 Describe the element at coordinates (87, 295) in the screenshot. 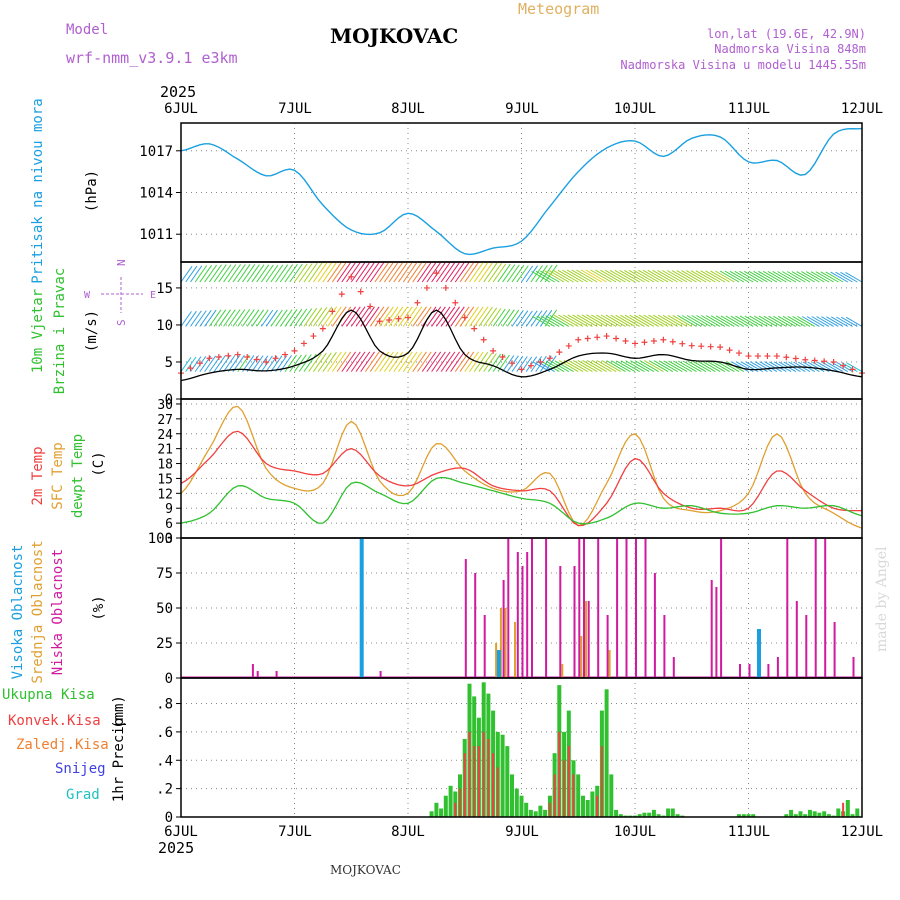

I see `compass-west: W` at that location.